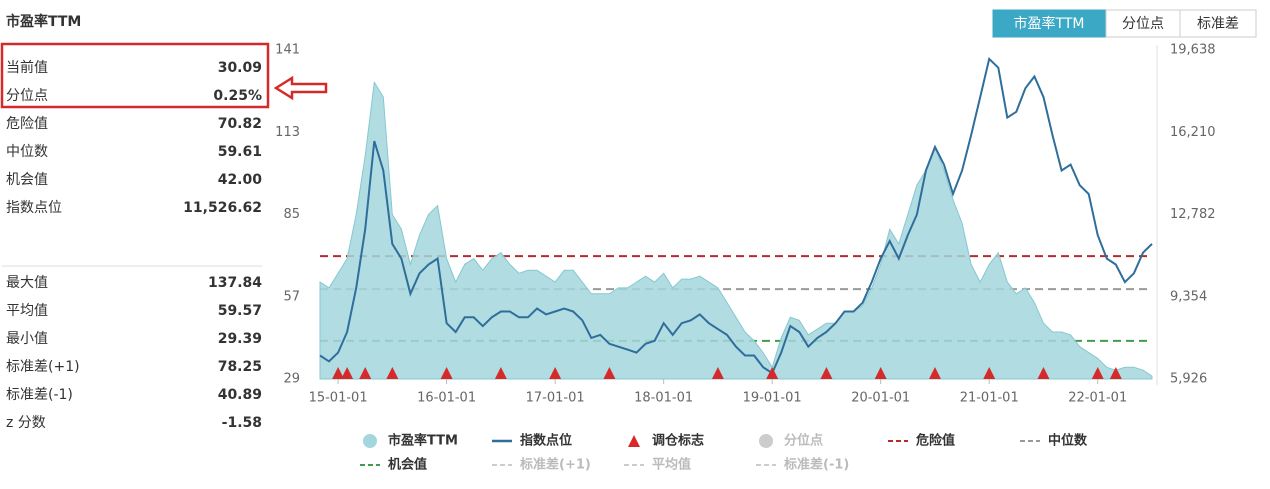 The height and width of the screenshot is (489, 1270). I want to click on stat-value: 42.00, so click(240, 180).